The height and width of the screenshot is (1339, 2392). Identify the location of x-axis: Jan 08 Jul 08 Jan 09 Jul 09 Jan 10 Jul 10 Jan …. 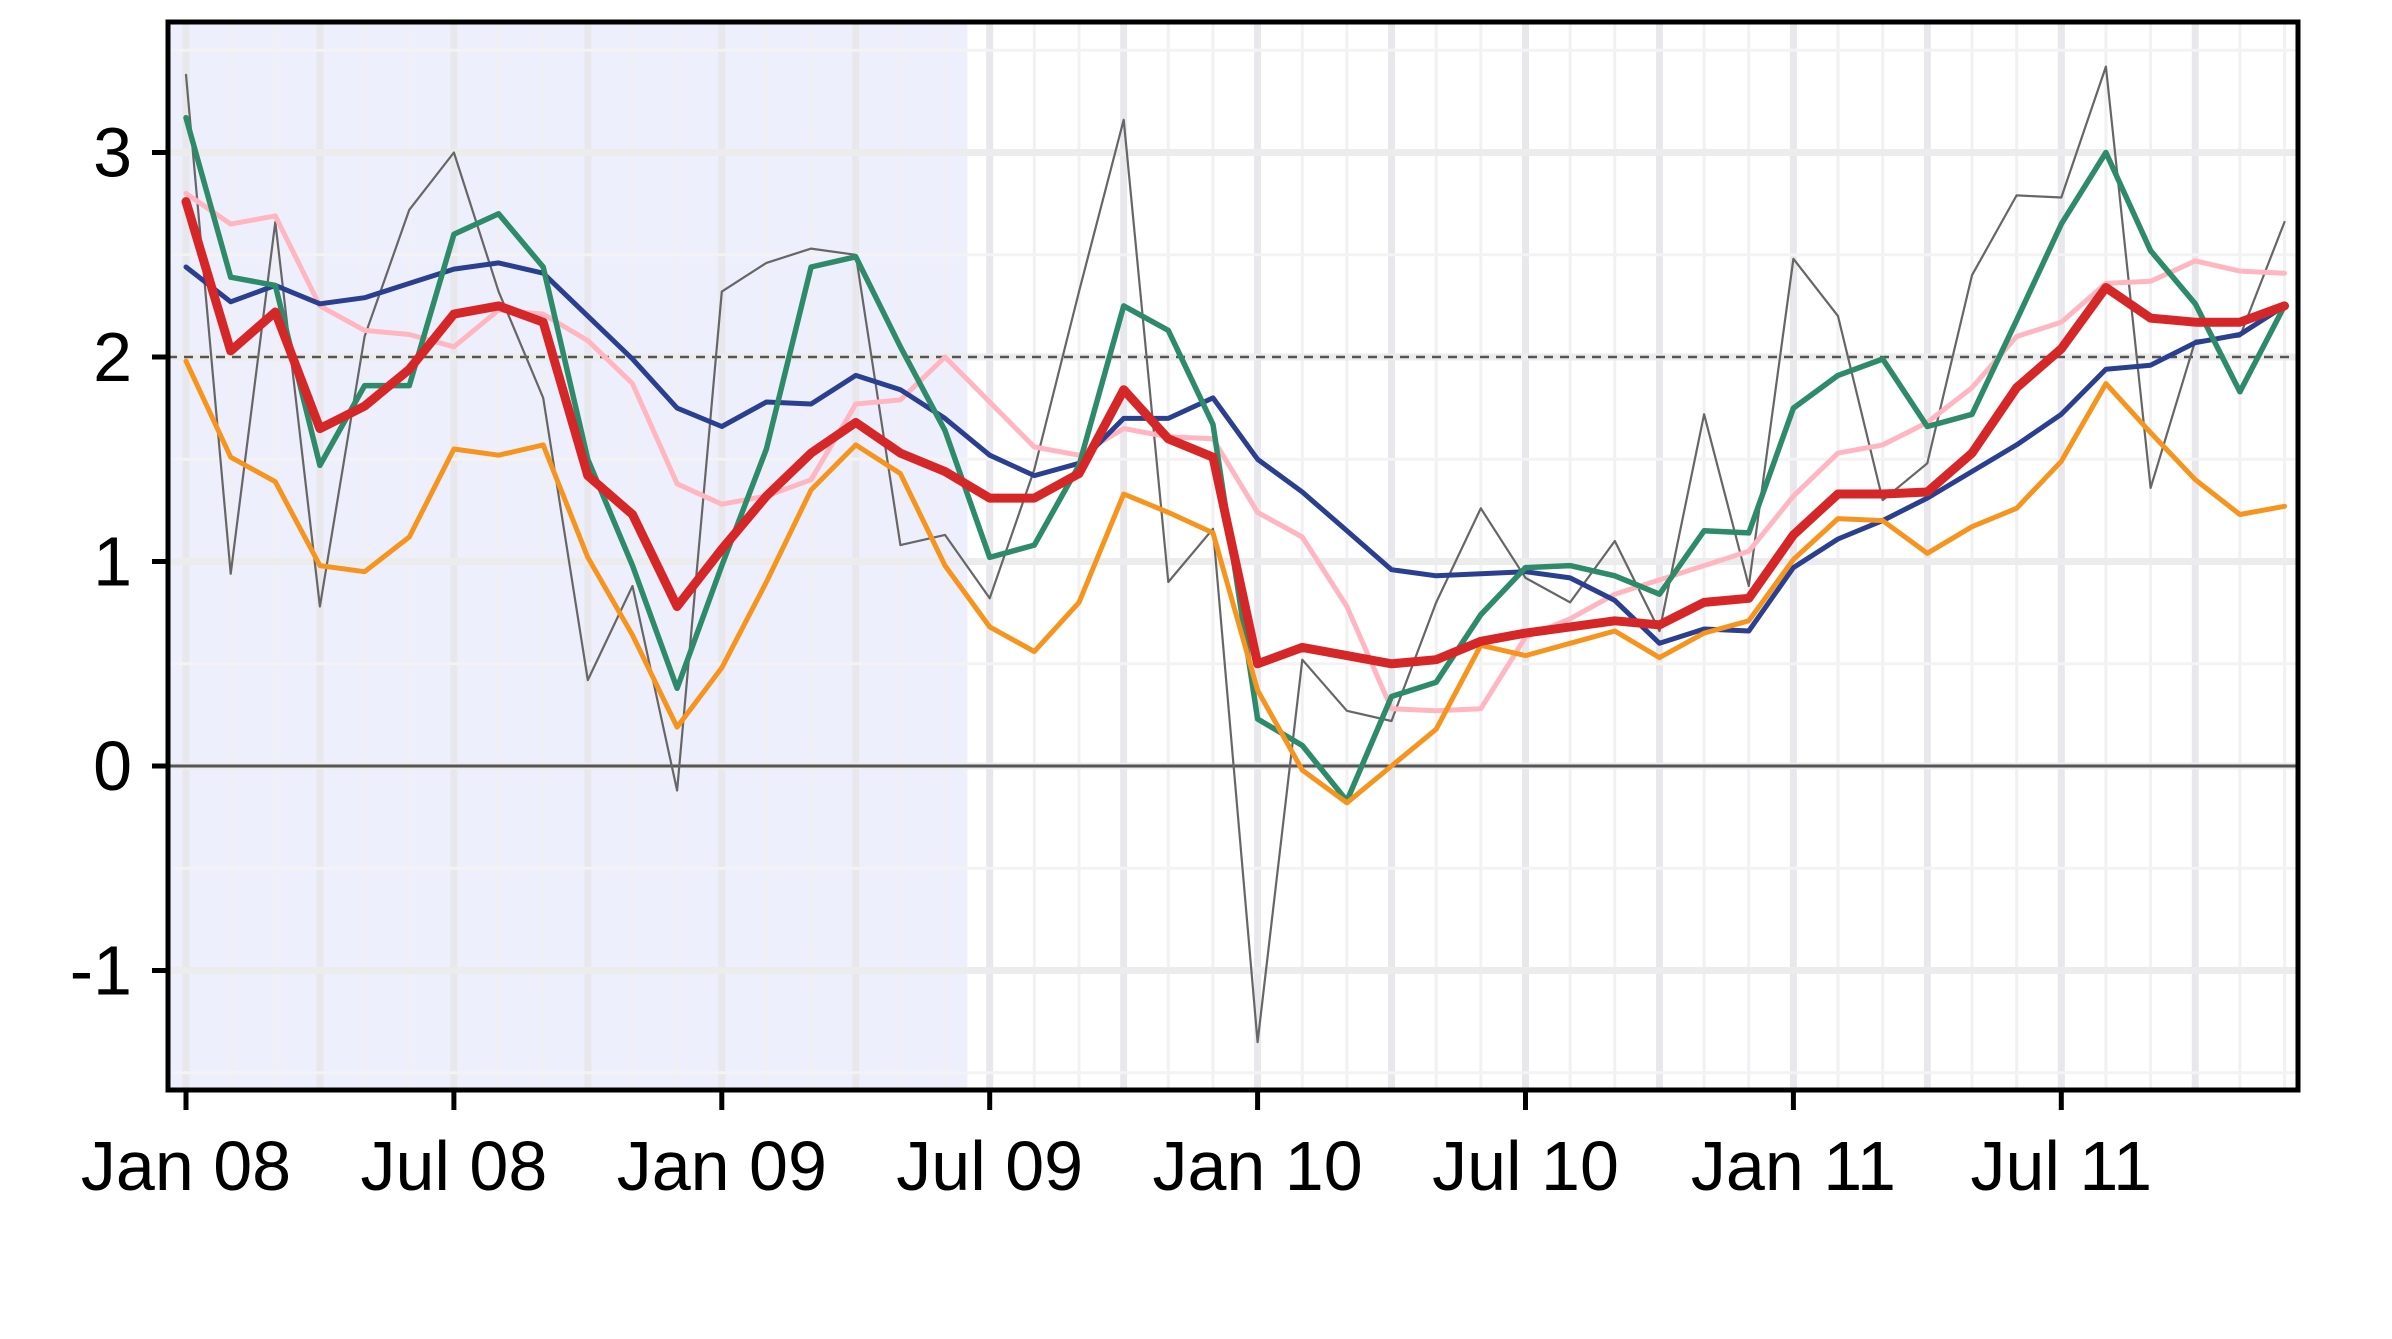
(1116, 1147).